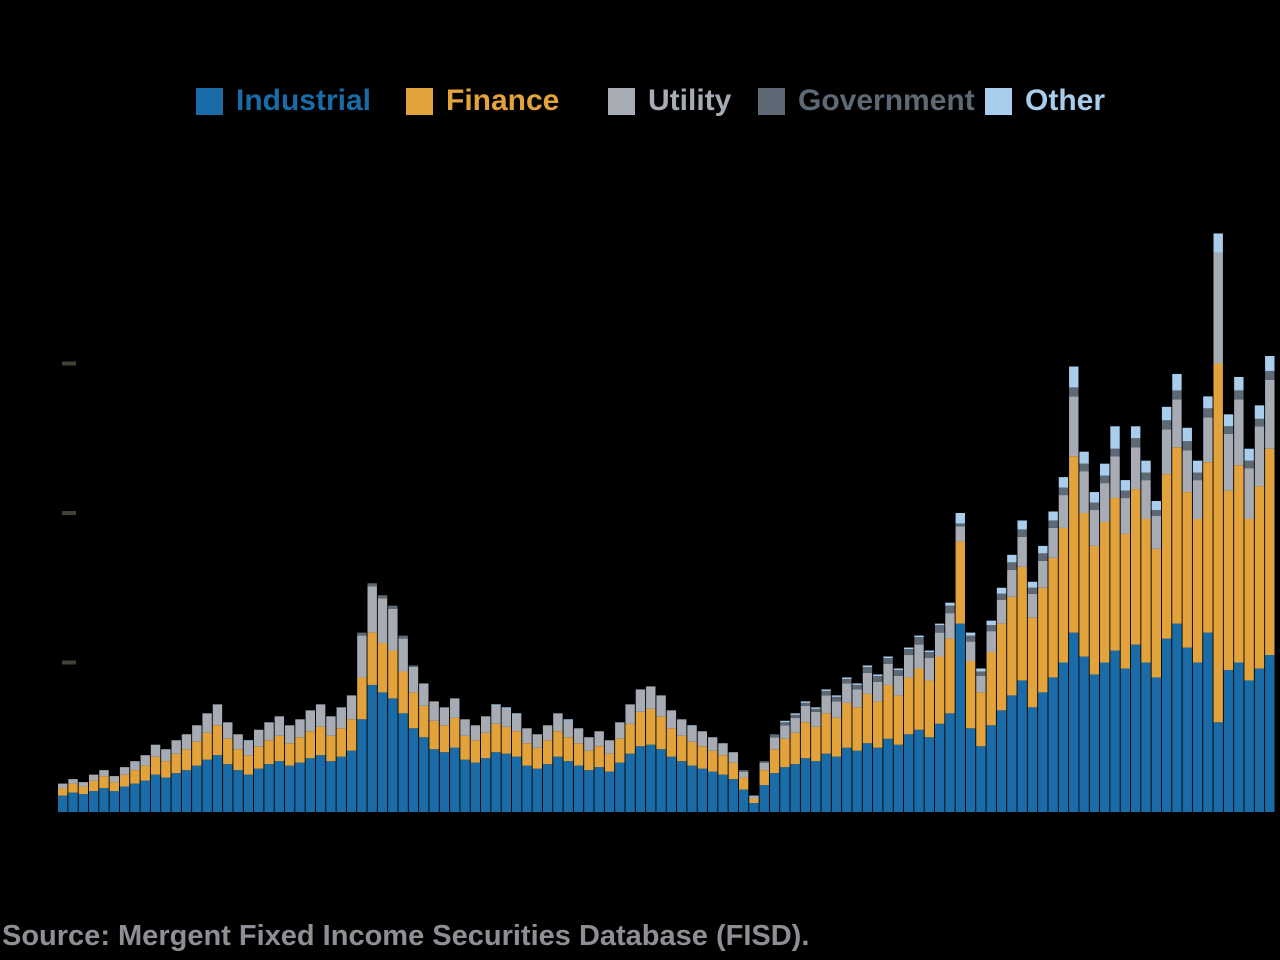  I want to click on legend-swatch-industrial, so click(209, 101).